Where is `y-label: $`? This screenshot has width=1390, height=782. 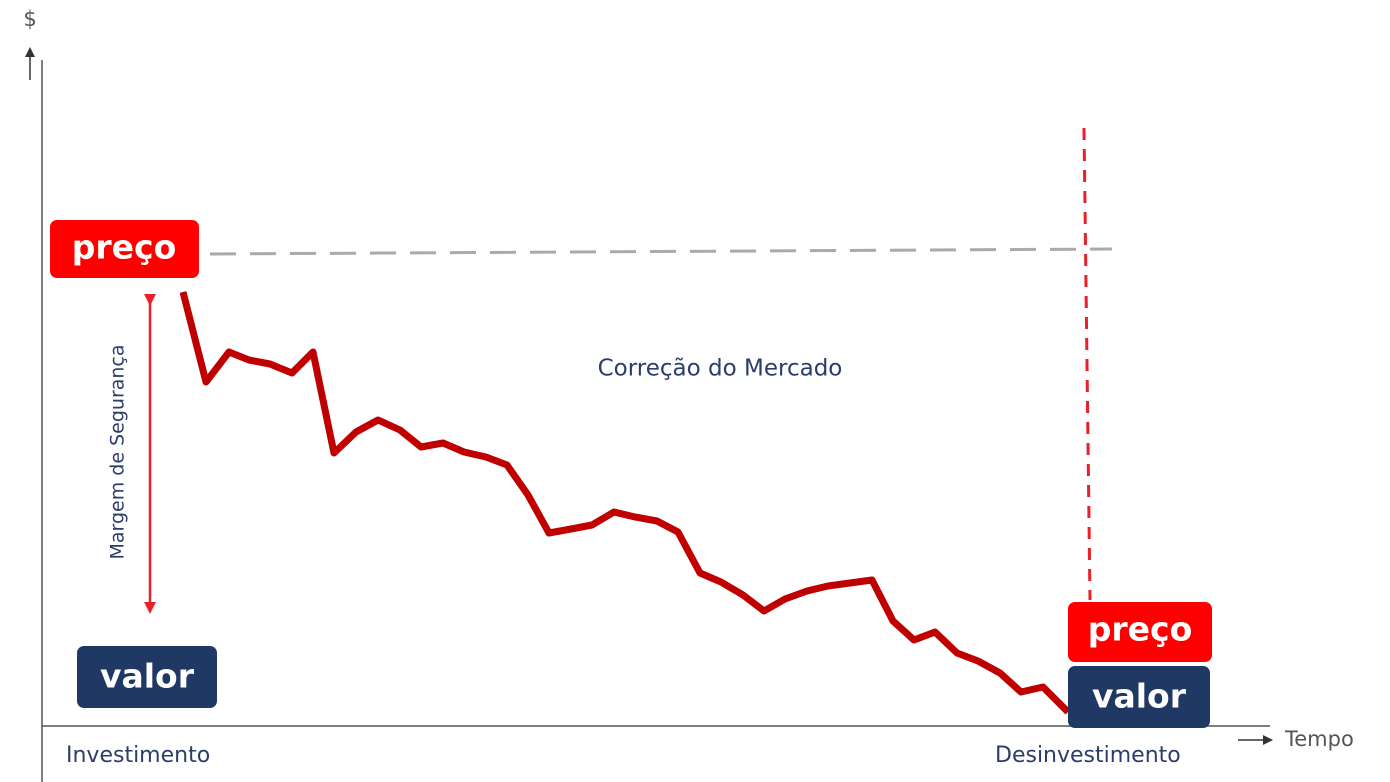
y-label: $ is located at coordinates (29, 19).